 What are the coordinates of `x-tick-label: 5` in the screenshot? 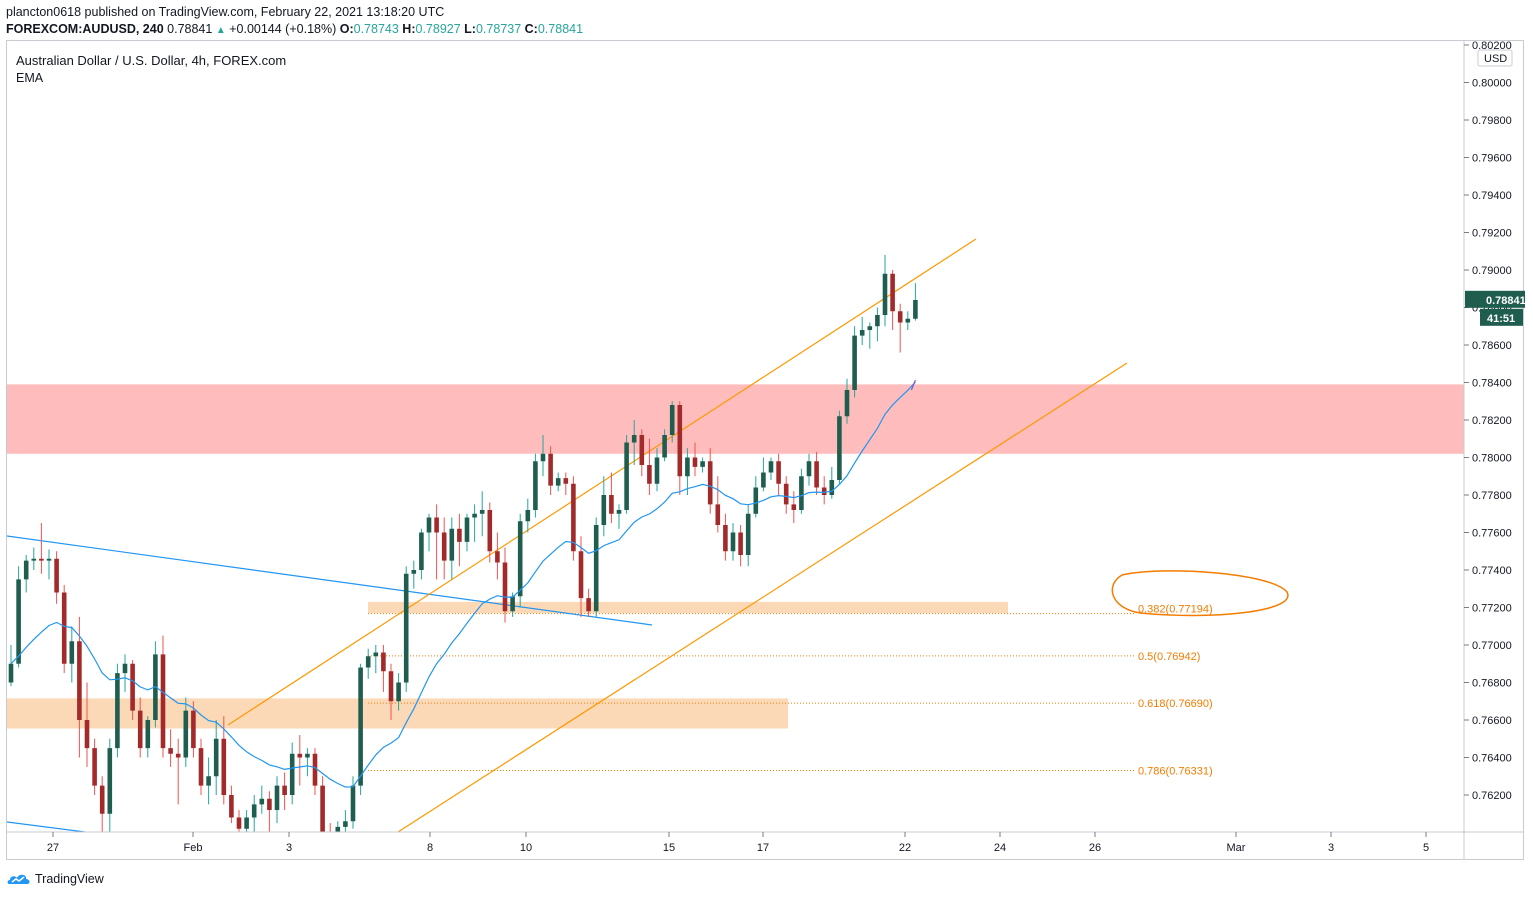 It's located at (1426, 848).